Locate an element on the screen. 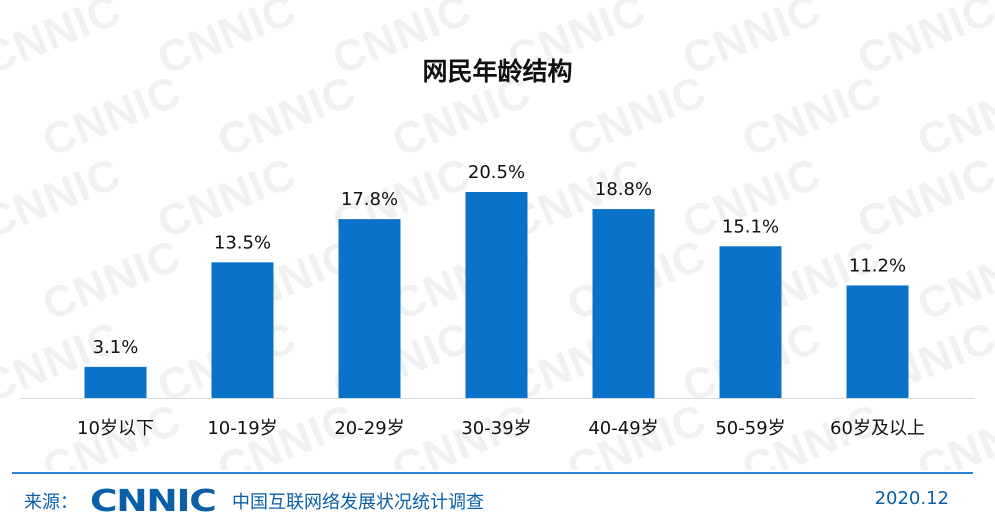 The width and height of the screenshot is (995, 530). data-label: 17.8% is located at coordinates (369, 199).